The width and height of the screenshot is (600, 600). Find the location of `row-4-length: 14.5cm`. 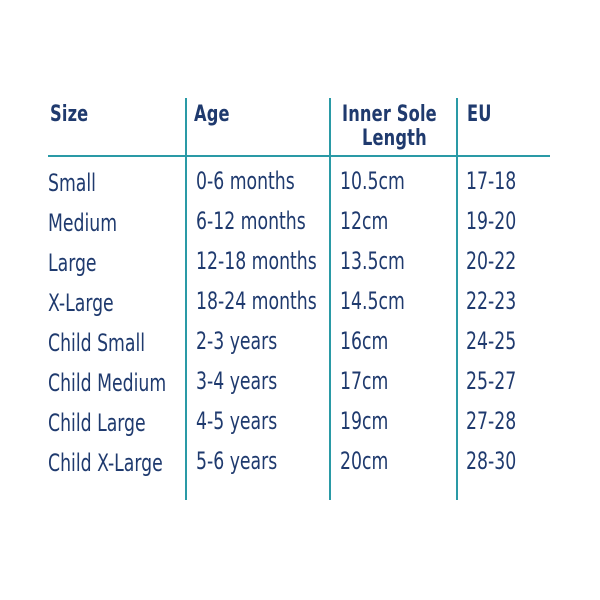

row-4-length: 14.5cm is located at coordinates (372, 301).